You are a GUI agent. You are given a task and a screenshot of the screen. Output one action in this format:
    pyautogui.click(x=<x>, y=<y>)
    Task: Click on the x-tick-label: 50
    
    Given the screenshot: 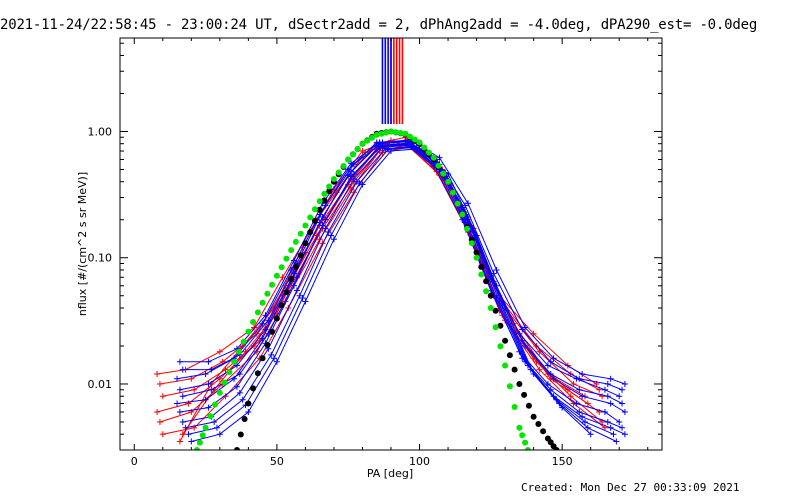 What is the action you would take?
    pyautogui.click(x=277, y=461)
    